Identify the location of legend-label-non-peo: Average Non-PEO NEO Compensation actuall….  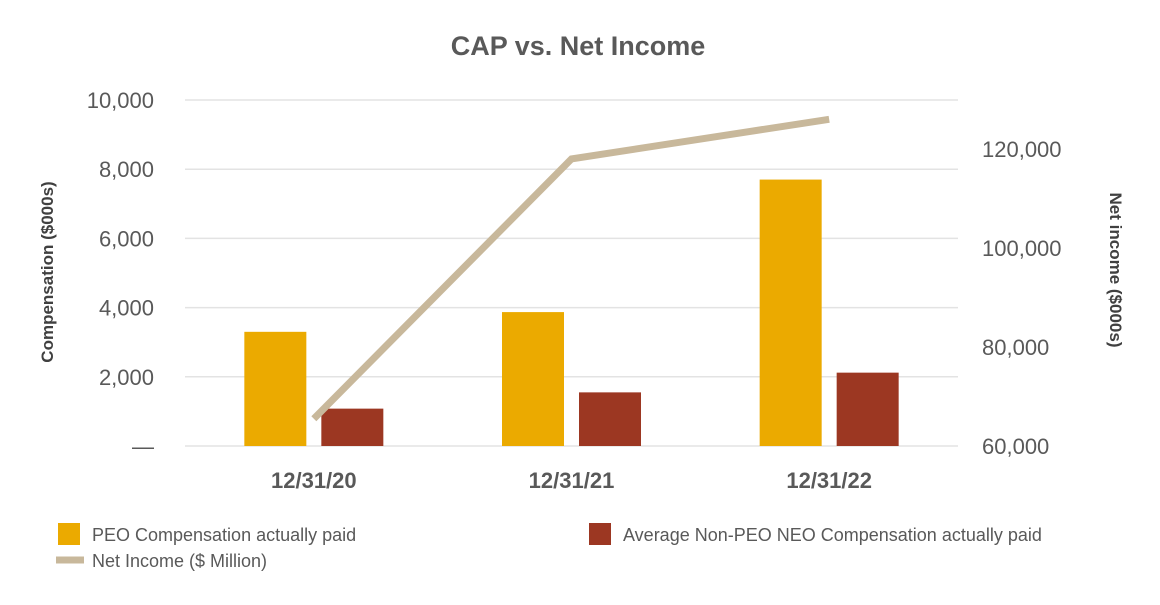
(832, 535).